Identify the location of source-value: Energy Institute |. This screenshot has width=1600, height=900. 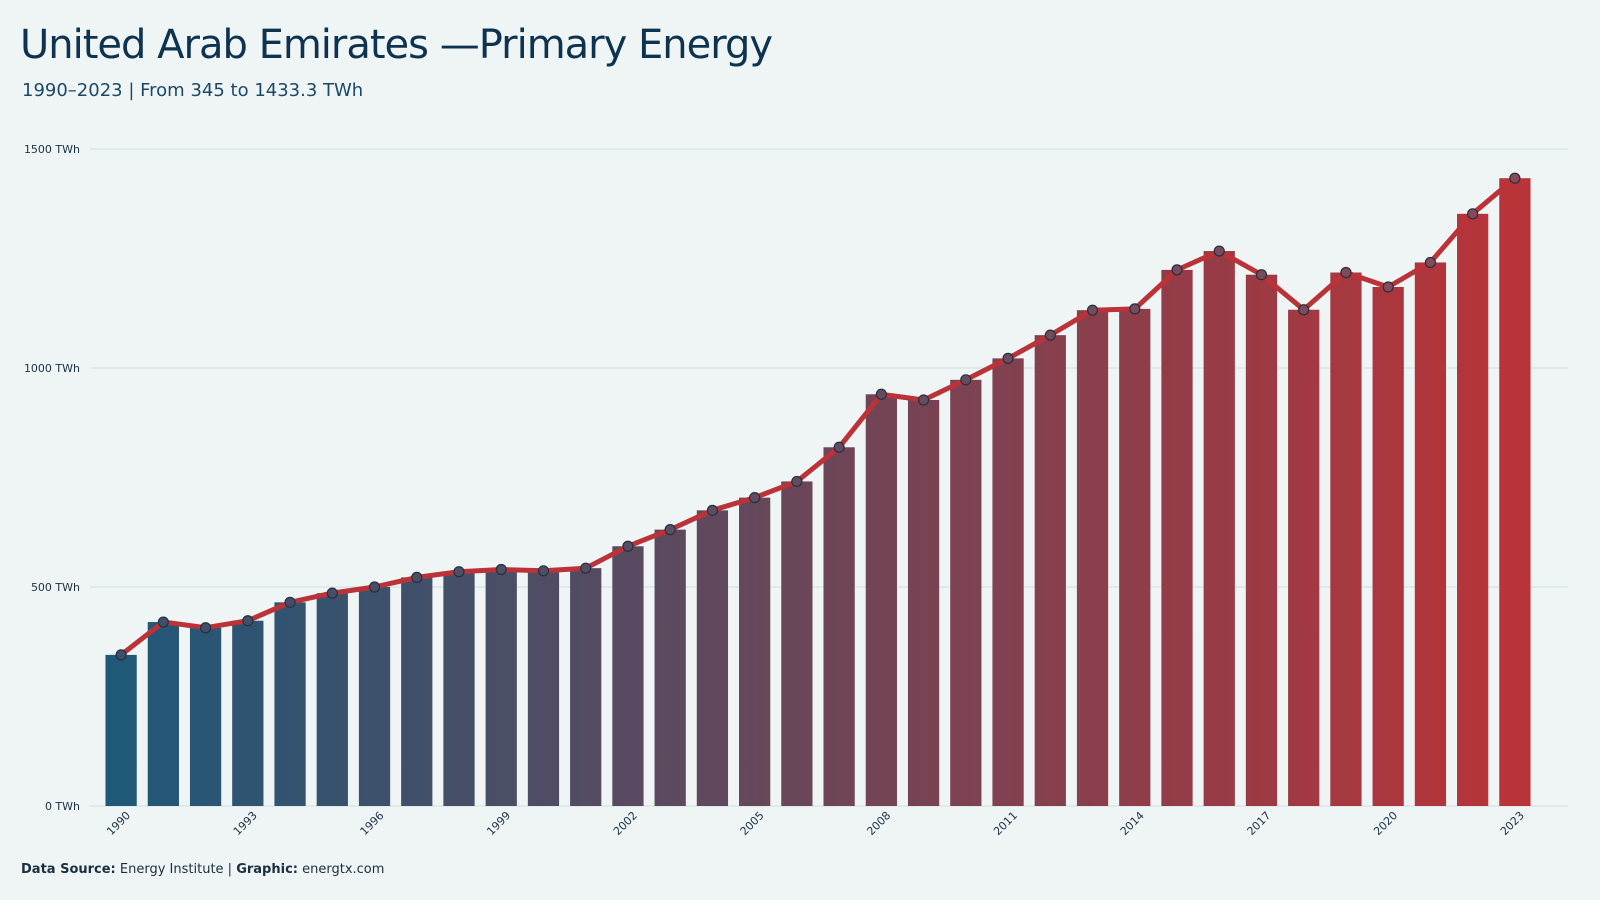
(176, 869).